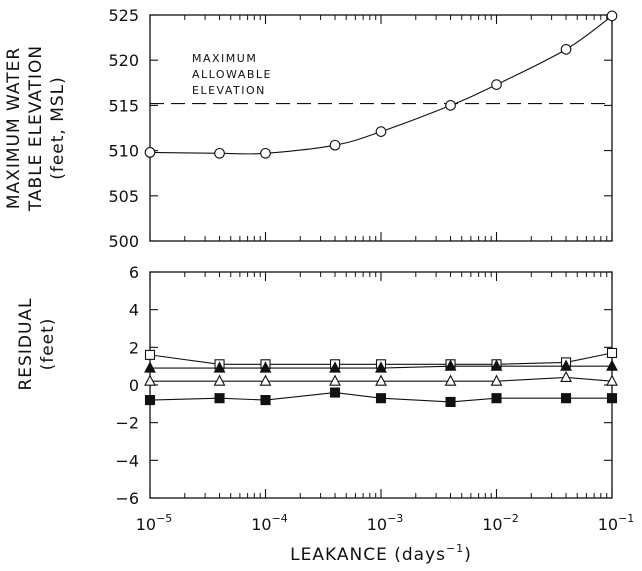 Image resolution: width=642 pixels, height=571 pixels. I want to click on bottom-y-axis-label: RESIDUAL (feet), so click(37, 344).